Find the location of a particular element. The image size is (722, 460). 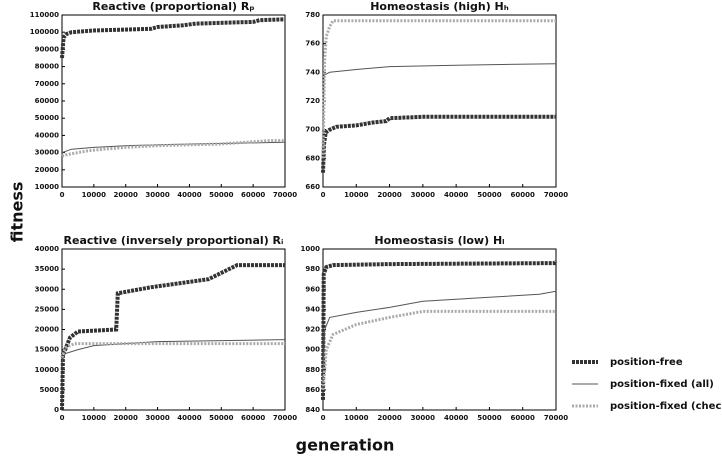

y-tick-label: 680 is located at coordinates (312, 158).